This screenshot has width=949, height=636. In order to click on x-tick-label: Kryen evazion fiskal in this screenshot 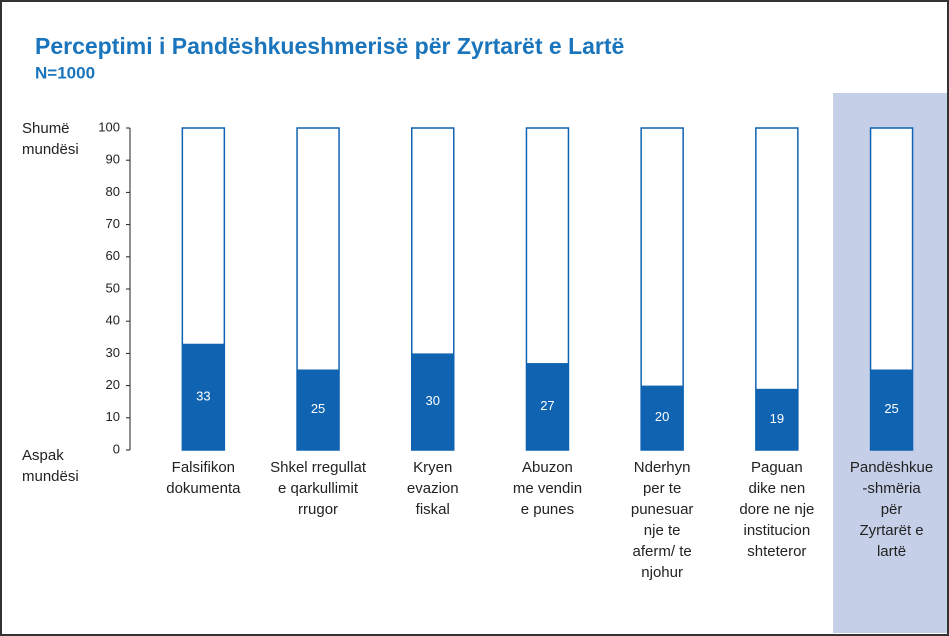, I will do `click(432, 488)`.